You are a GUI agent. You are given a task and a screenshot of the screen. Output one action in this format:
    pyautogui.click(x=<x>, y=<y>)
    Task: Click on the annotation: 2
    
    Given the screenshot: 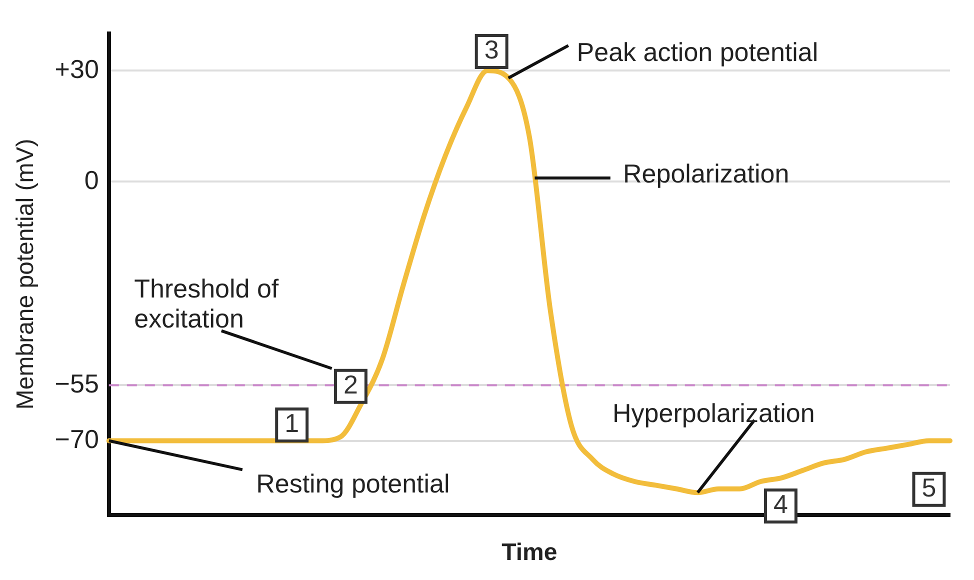 What is the action you would take?
    pyautogui.click(x=350, y=385)
    